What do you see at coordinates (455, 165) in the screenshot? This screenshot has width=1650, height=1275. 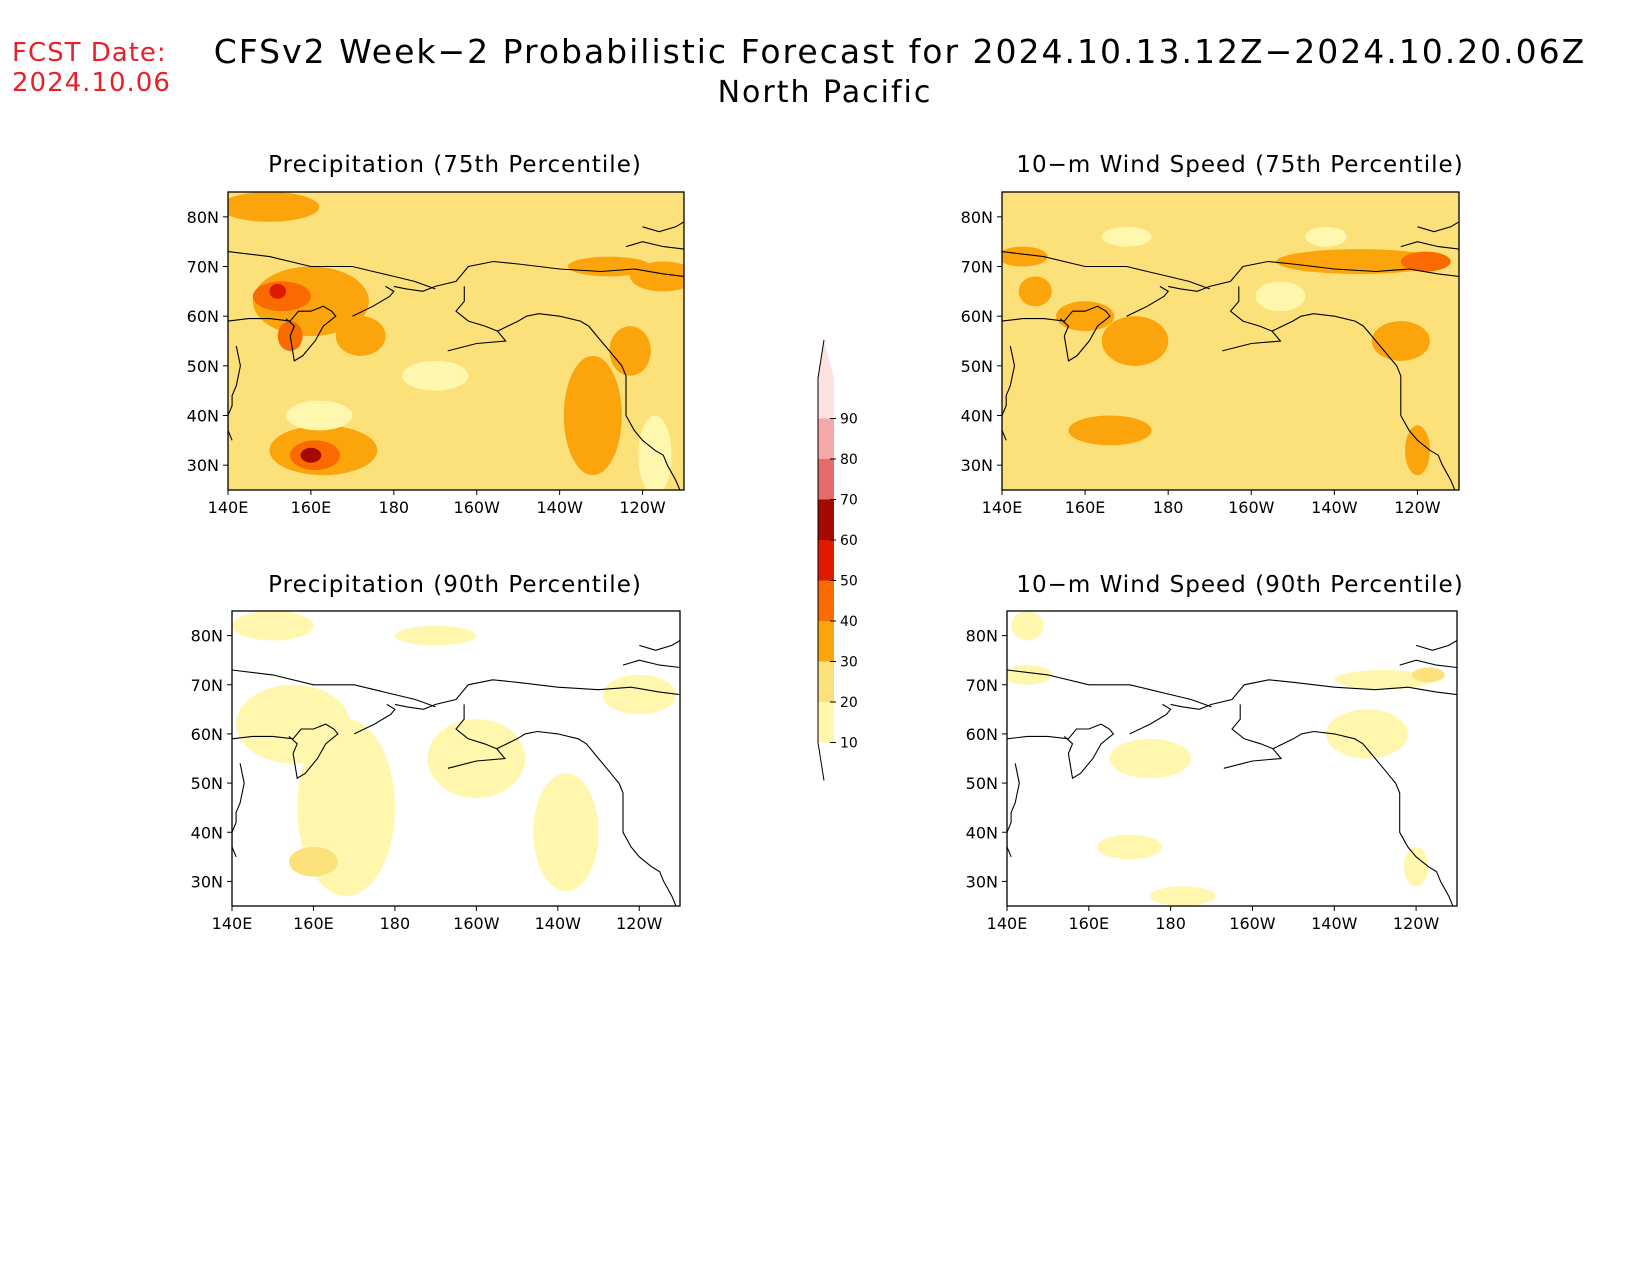 I see `panel-title-precip-75: Precipitation (75th Percentile)` at bounding box center [455, 165].